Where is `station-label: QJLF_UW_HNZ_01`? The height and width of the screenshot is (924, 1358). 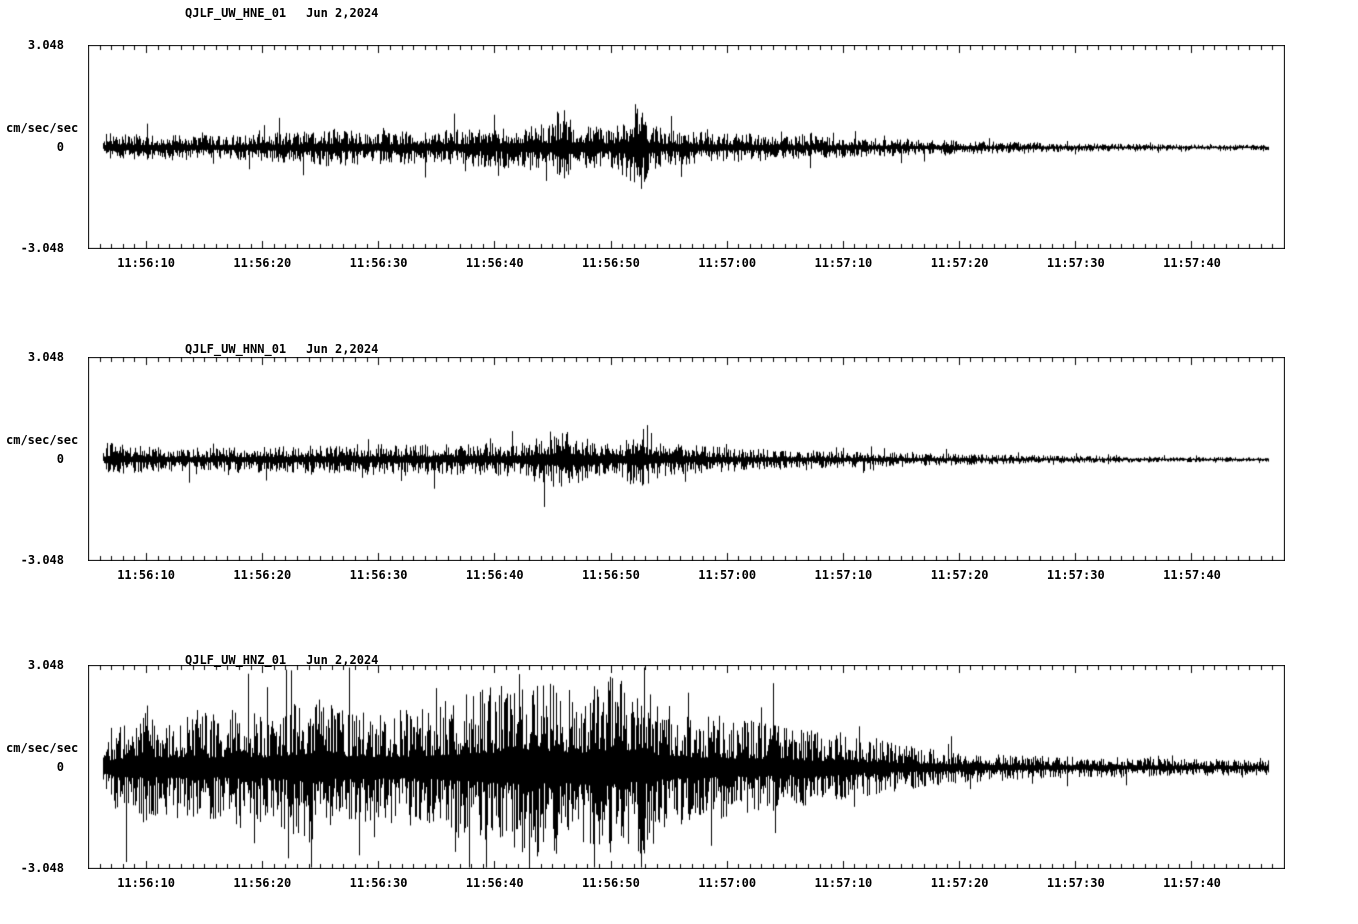
station-label: QJLF_UW_HNZ_01 is located at coordinates (236, 660).